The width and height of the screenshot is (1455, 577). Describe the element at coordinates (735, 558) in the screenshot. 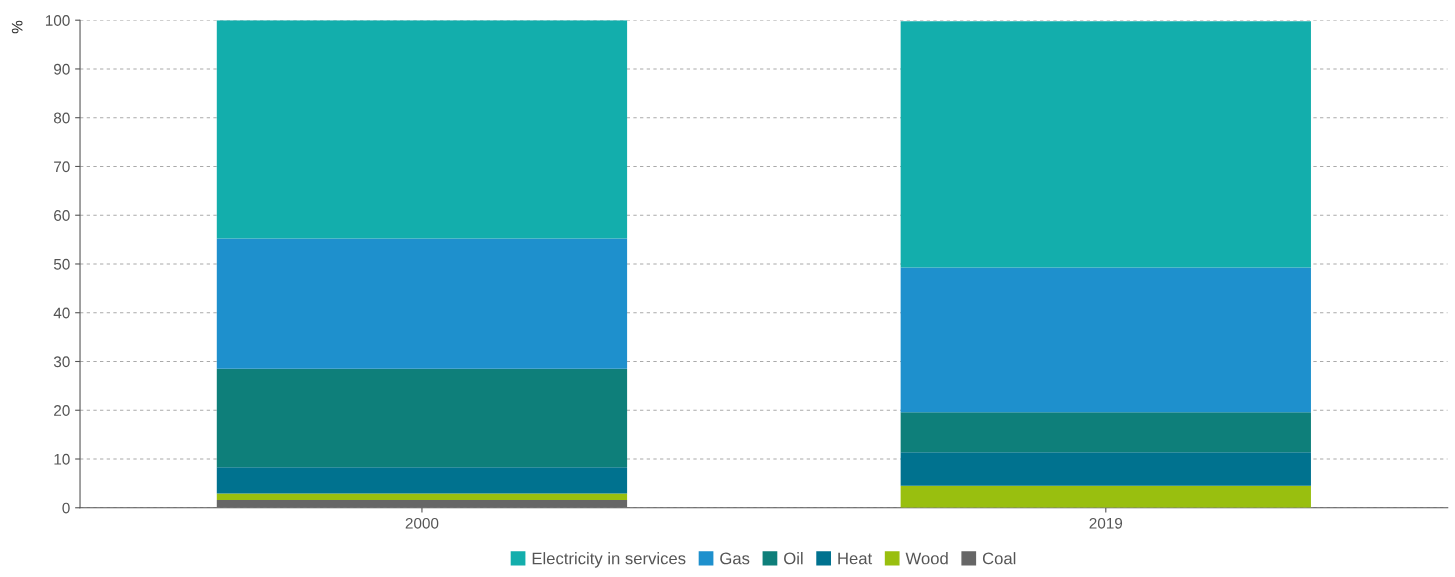

I see `legend-label: Gas` at that location.